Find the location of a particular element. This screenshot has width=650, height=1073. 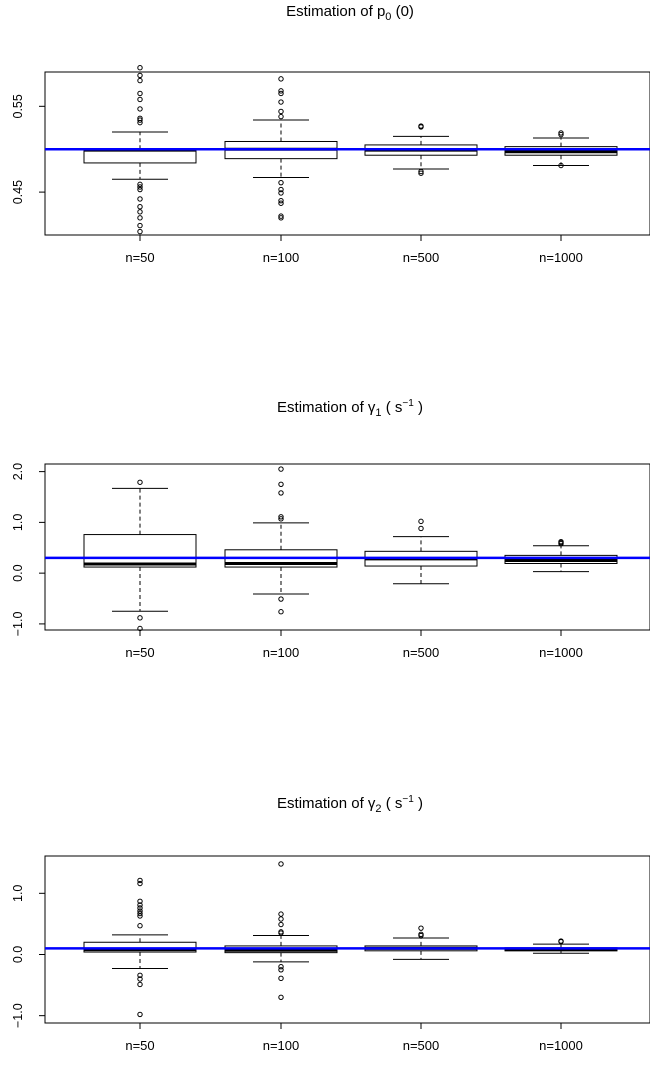

y-tick-label: 0.0 is located at coordinates (18, 954).